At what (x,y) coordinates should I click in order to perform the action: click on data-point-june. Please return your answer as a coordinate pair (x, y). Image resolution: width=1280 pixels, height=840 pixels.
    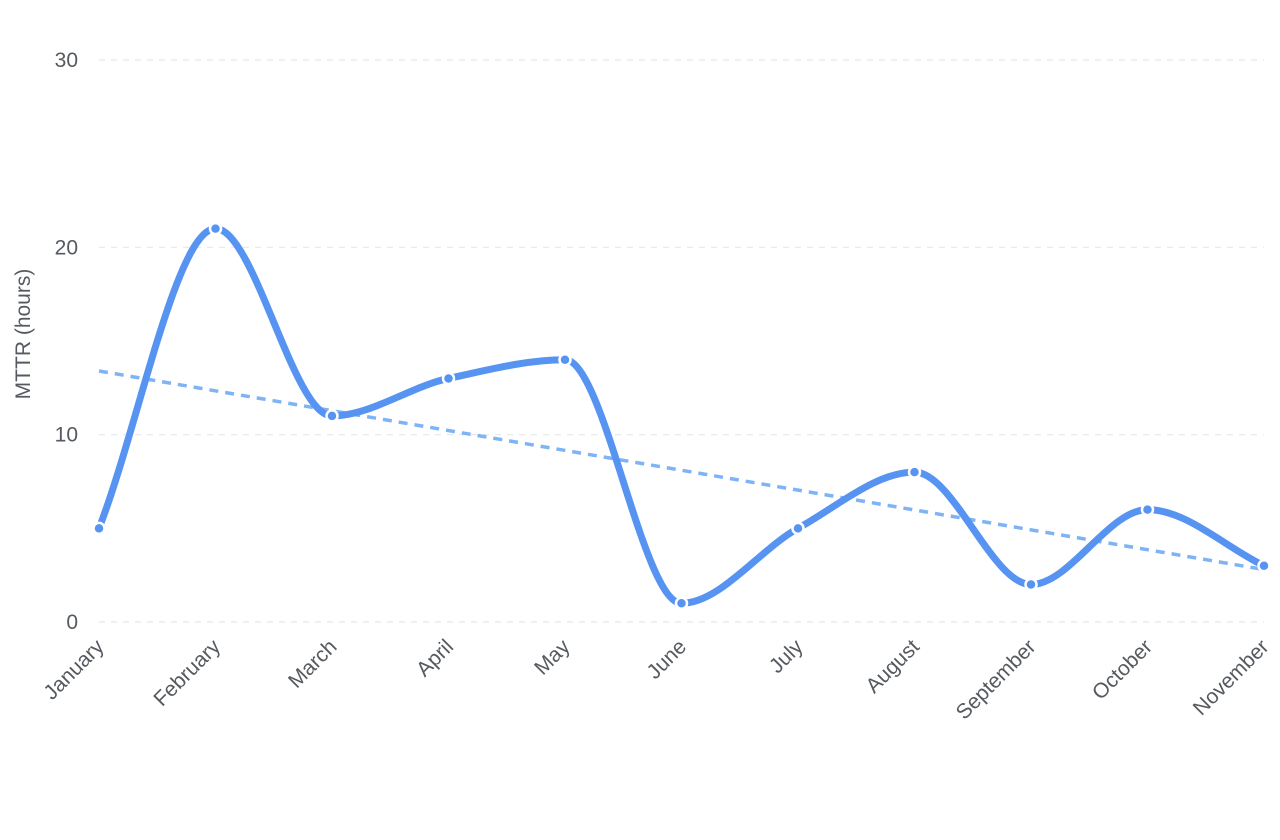
    Looking at the image, I should click on (681, 603).